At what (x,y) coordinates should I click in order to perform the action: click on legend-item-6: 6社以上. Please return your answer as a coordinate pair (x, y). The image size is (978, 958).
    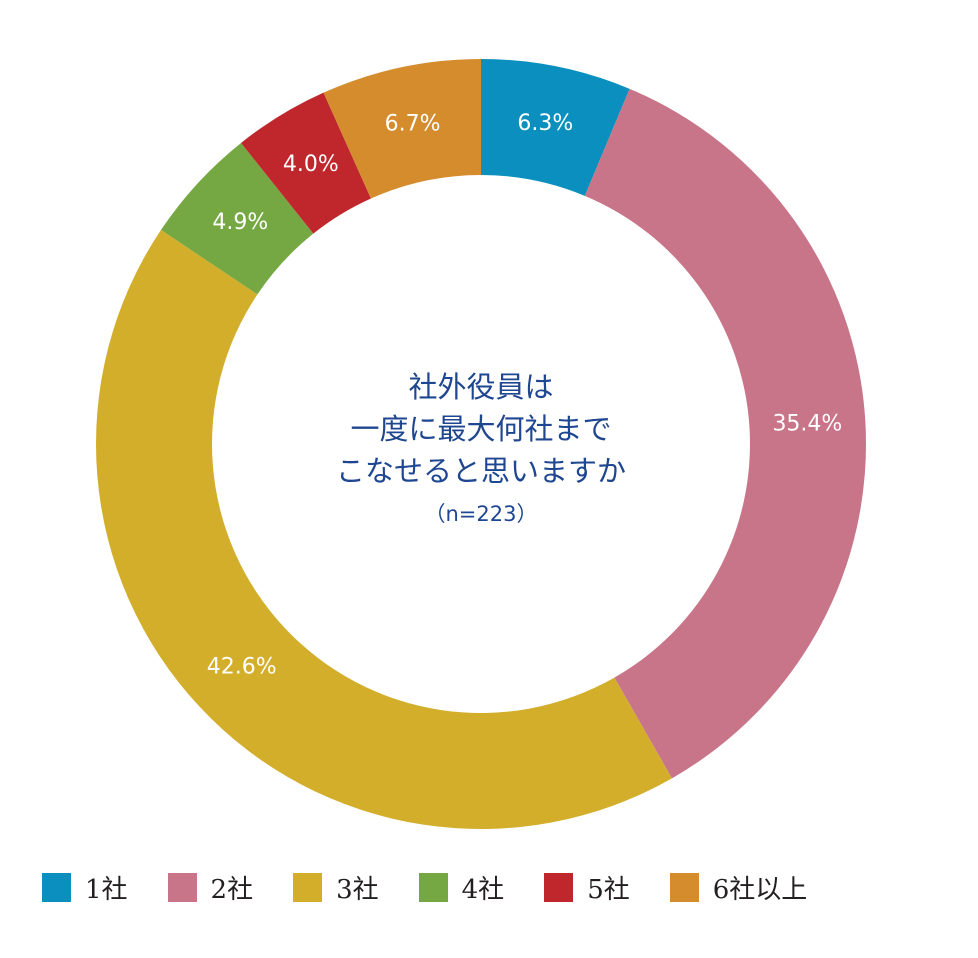
    Looking at the image, I should click on (738, 887).